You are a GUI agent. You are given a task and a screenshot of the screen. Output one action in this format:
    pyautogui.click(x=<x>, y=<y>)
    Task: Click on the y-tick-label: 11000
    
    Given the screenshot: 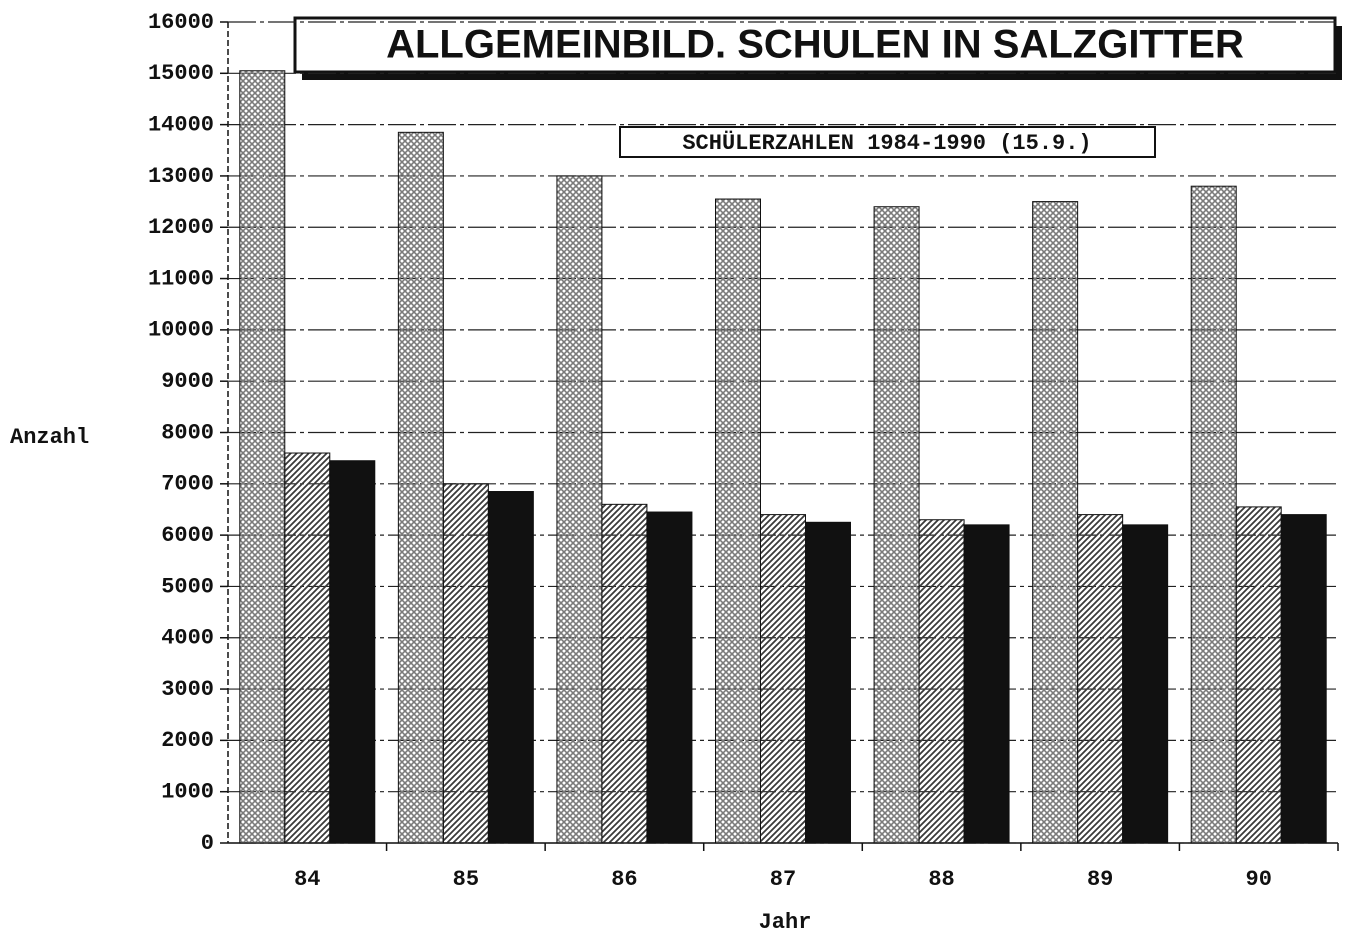 What is the action you would take?
    pyautogui.click(x=181, y=278)
    